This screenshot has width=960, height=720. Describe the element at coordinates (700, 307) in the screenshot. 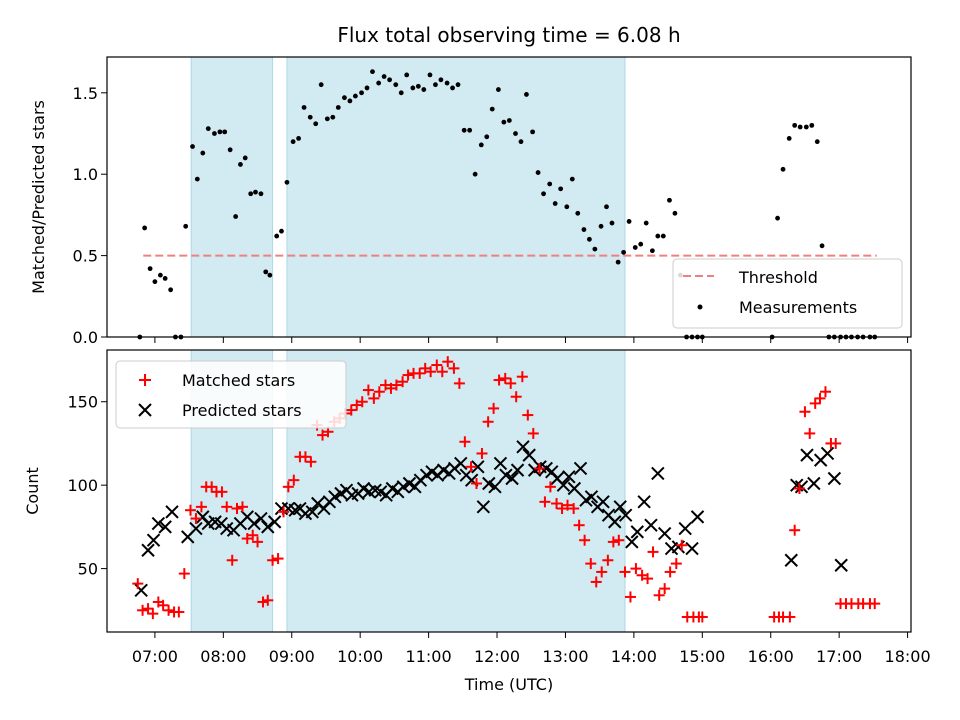

I see `measurements-legend-swatch` at that location.